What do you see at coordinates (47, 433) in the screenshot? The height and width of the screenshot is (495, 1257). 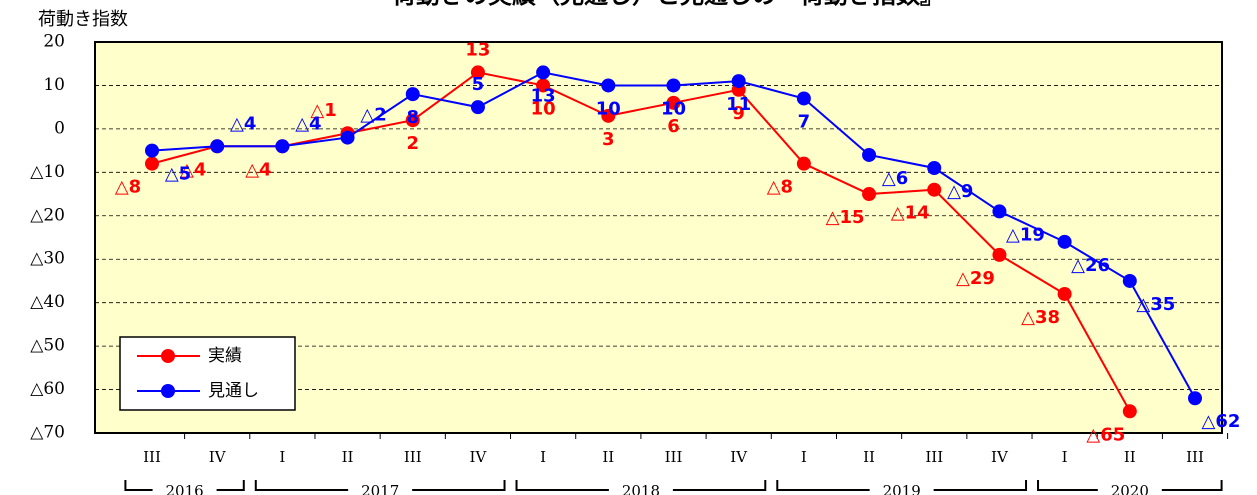 I see `y-tick-label: △70` at bounding box center [47, 433].